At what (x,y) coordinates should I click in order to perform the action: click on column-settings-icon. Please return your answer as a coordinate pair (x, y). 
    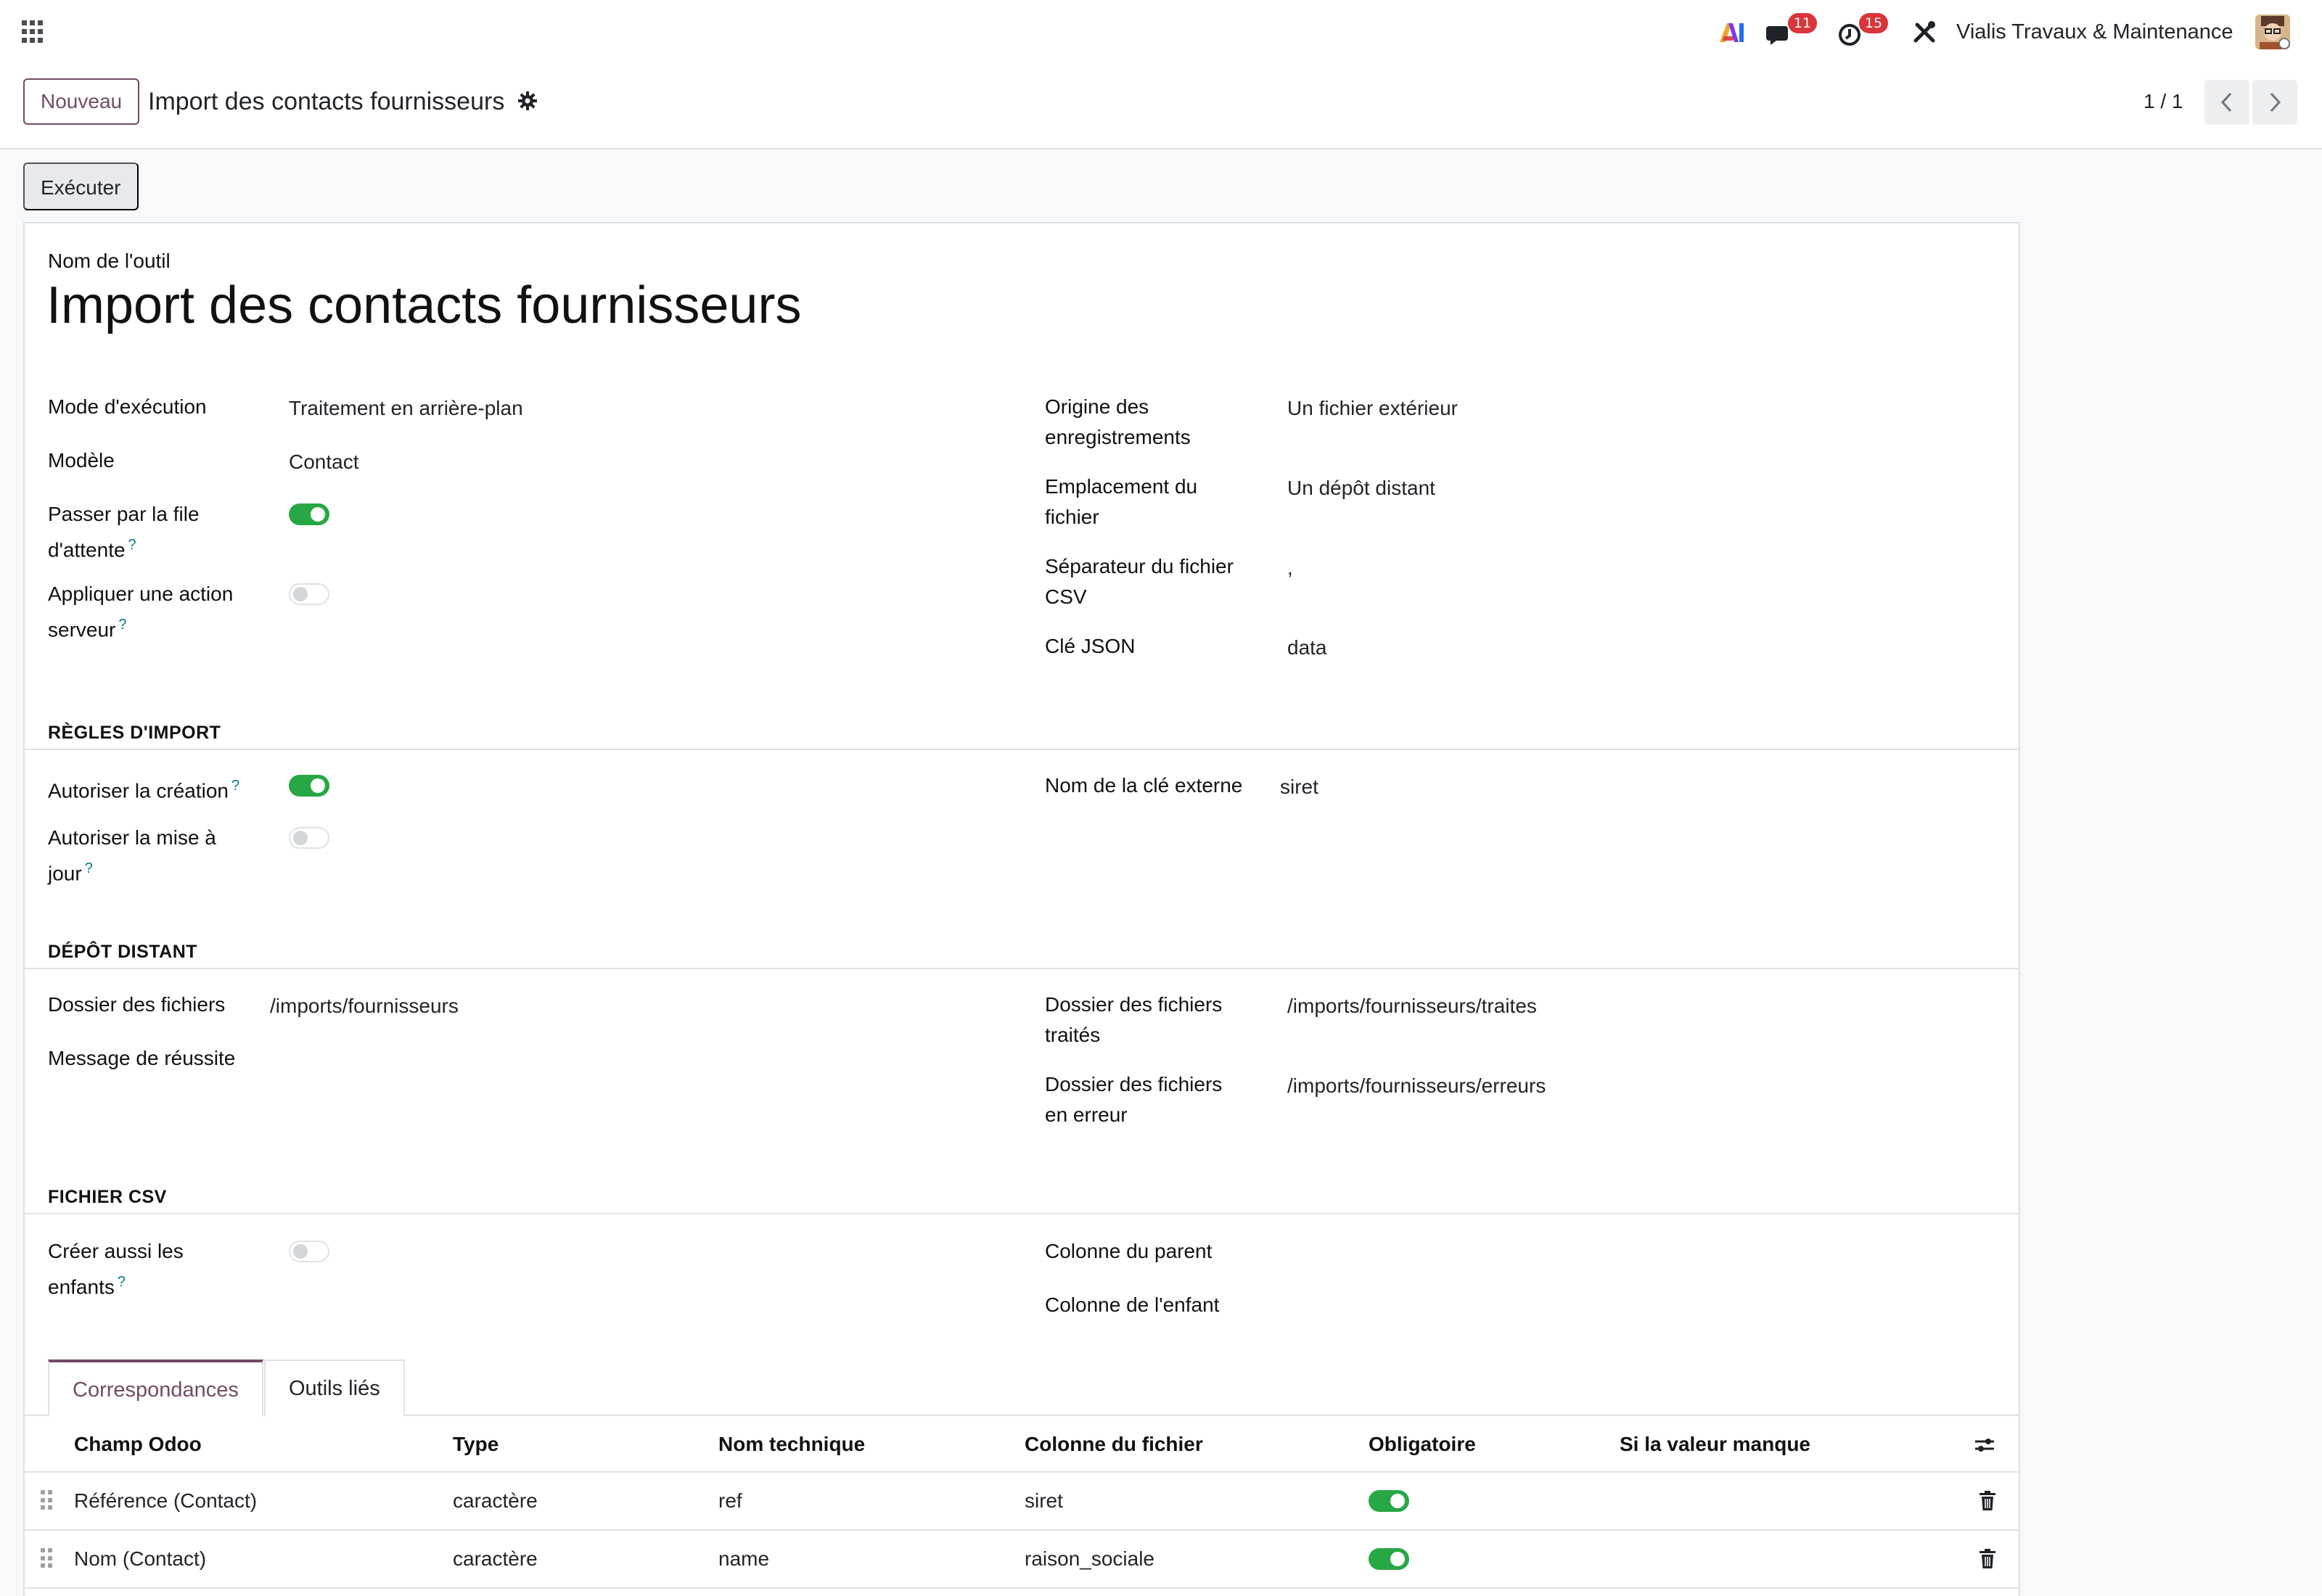
    Looking at the image, I should click on (1984, 1447).